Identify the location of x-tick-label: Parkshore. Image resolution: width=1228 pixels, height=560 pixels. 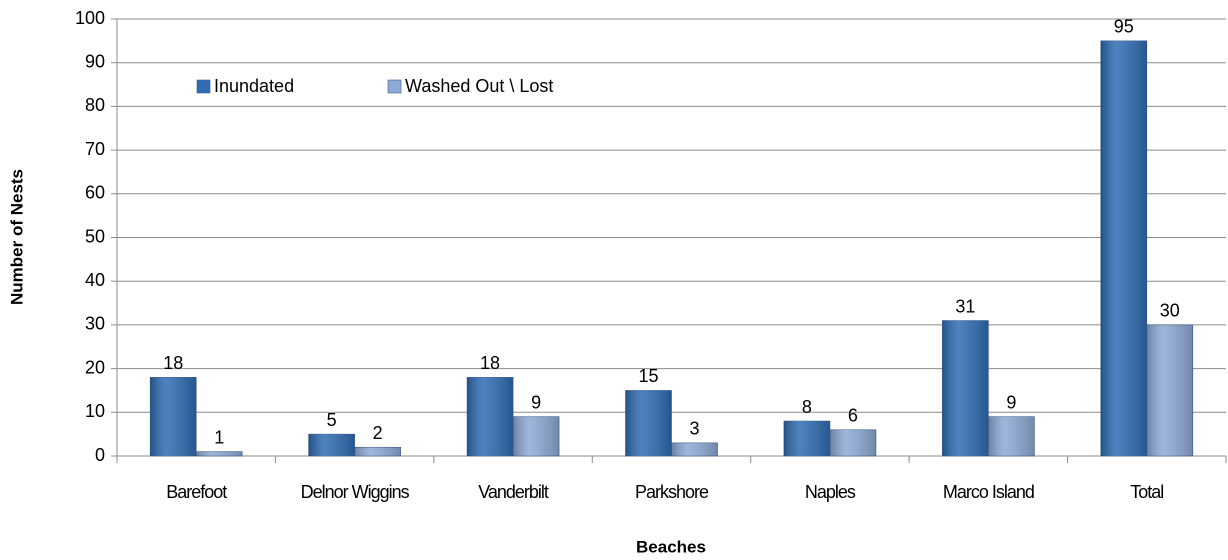
(672, 492).